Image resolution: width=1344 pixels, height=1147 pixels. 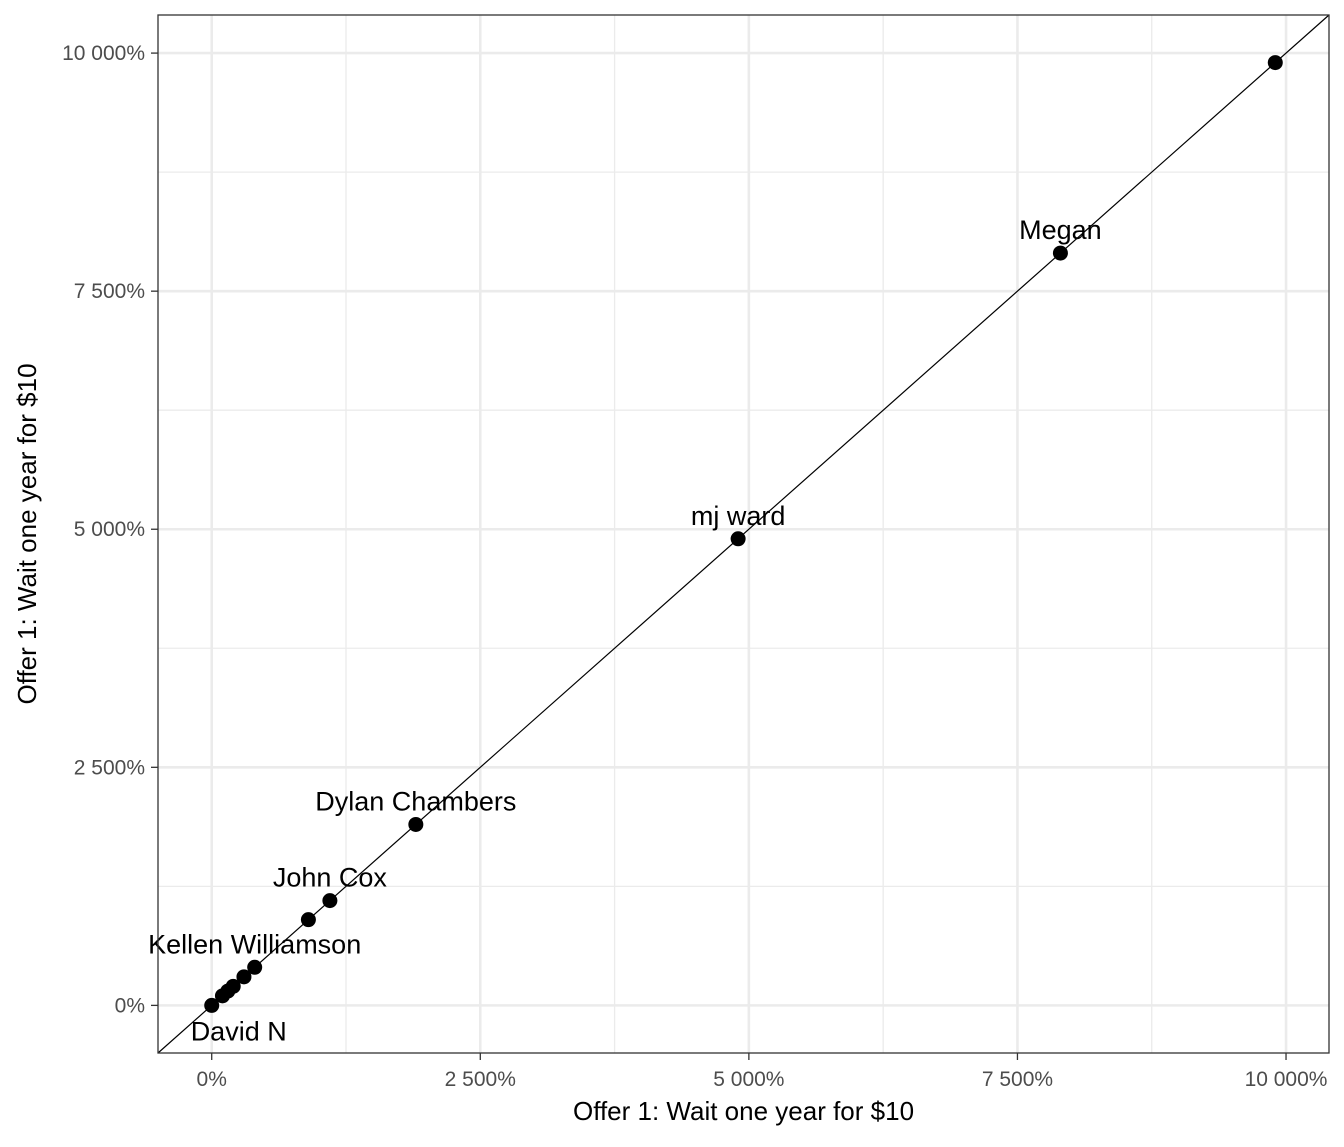 What do you see at coordinates (130, 1005) in the screenshot?
I see `y-tick-label: 0%` at bounding box center [130, 1005].